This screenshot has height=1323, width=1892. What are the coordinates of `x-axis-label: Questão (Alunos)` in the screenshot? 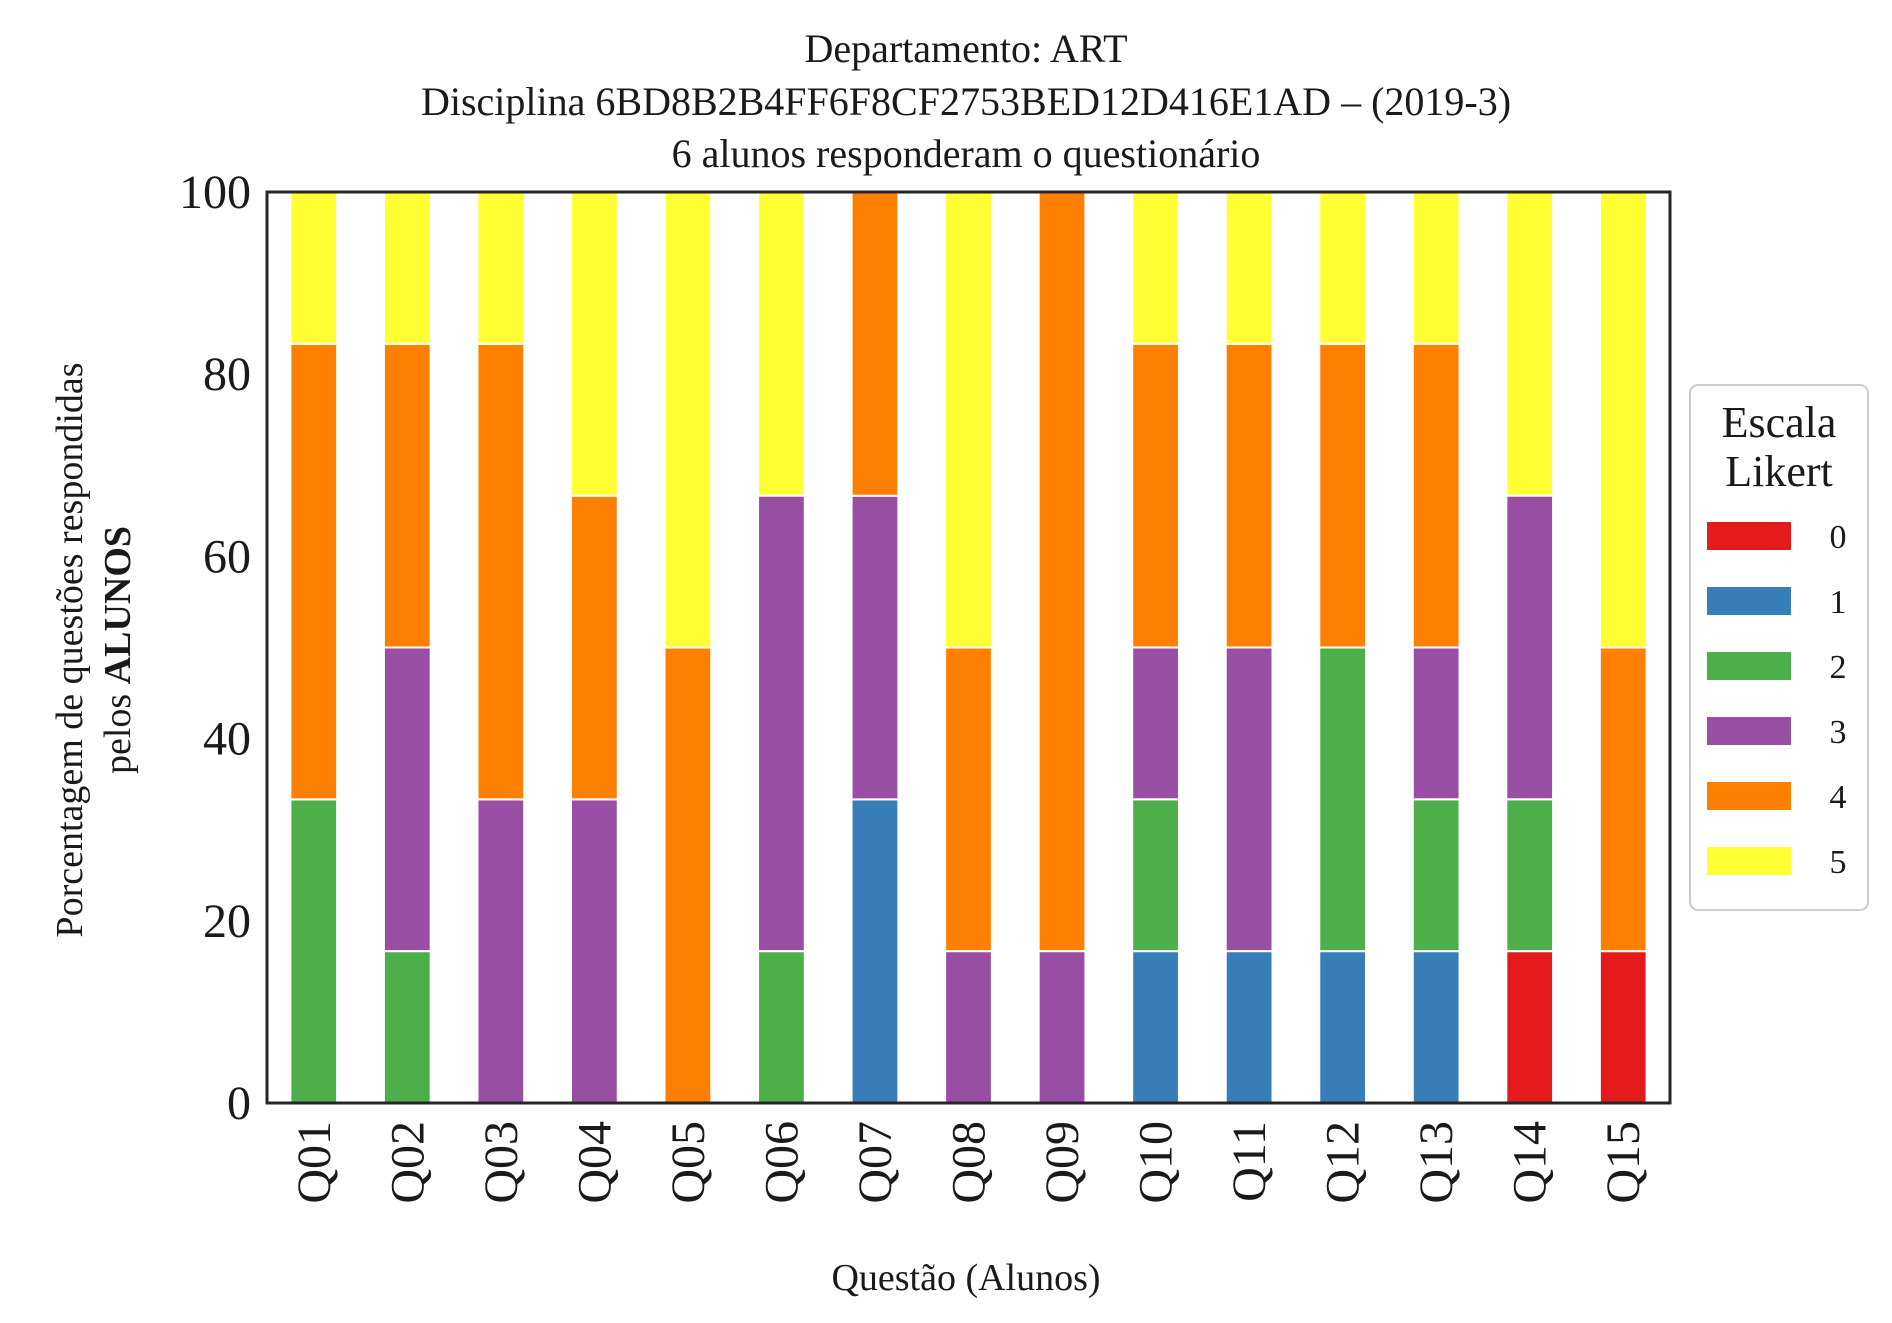 It's located at (965, 1278).